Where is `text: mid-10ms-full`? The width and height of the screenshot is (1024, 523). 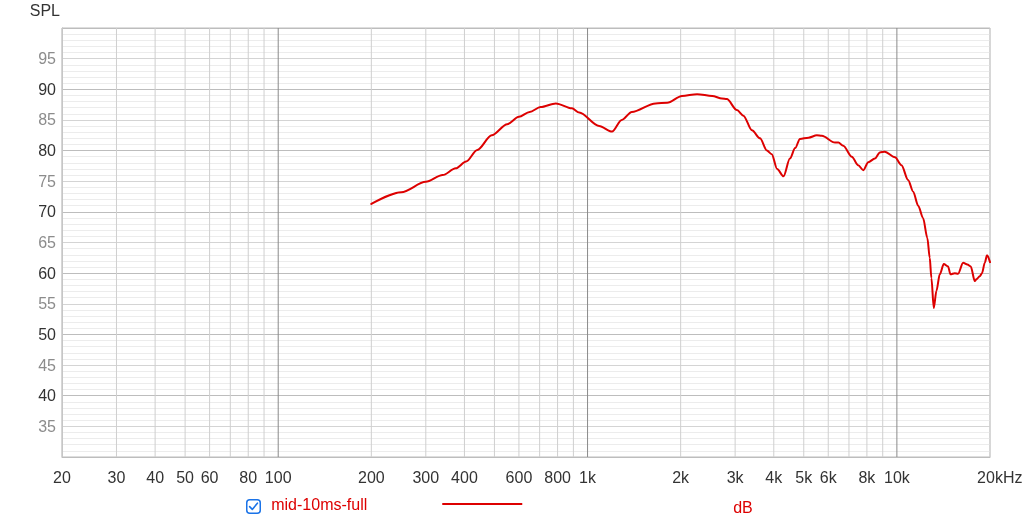 text: mid-10ms-full is located at coordinates (319, 504).